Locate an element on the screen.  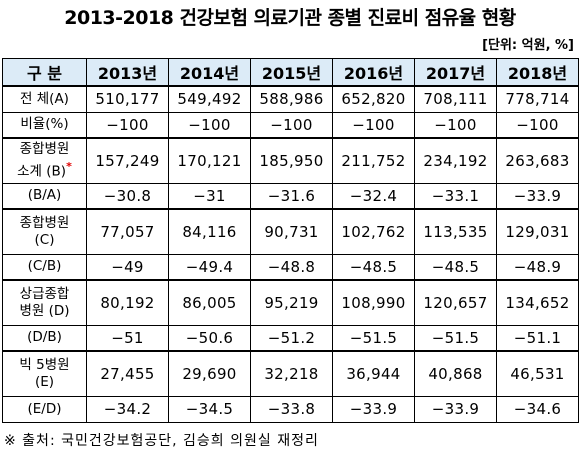
header-cell: 2015년 is located at coordinates (291, 72).